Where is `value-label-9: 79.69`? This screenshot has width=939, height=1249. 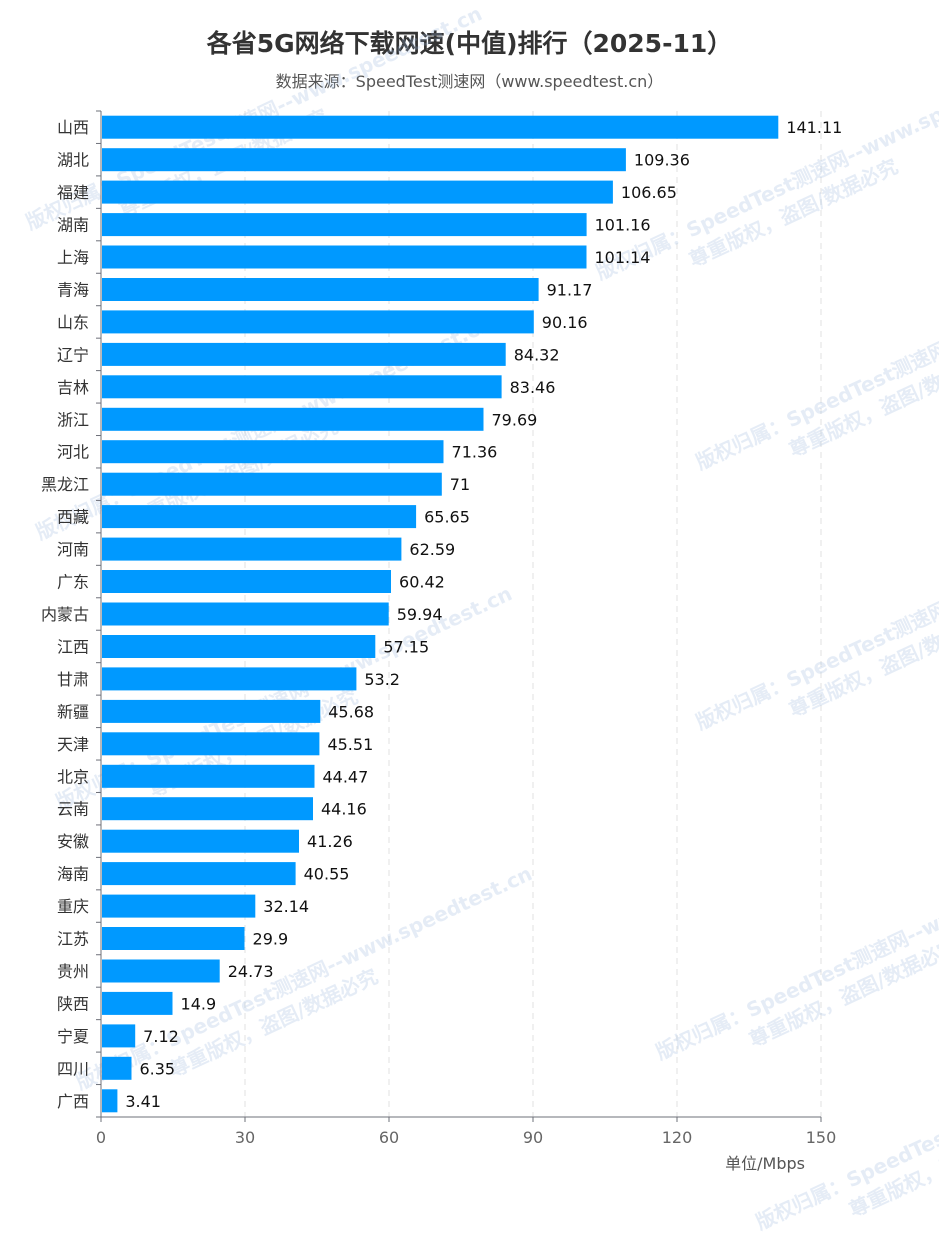 value-label-9: 79.69 is located at coordinates (515, 419).